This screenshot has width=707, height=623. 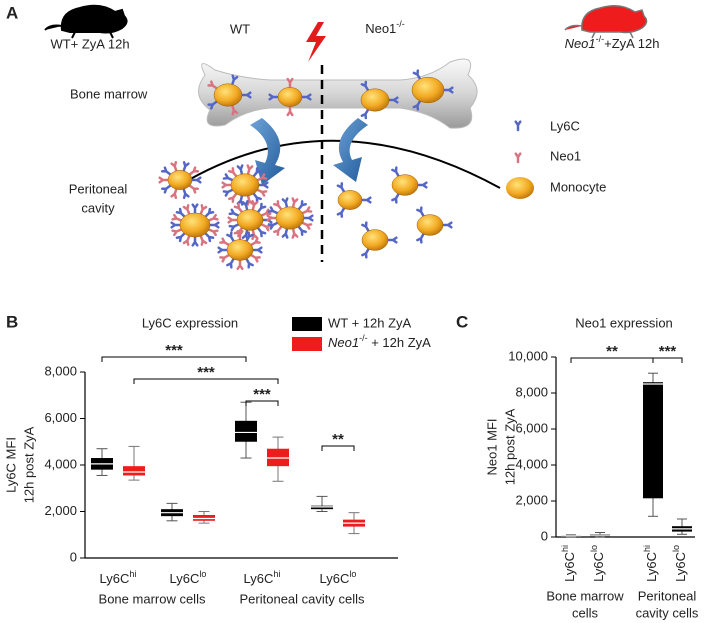 What do you see at coordinates (12, 12) in the screenshot?
I see `panel-label: A` at bounding box center [12, 12].